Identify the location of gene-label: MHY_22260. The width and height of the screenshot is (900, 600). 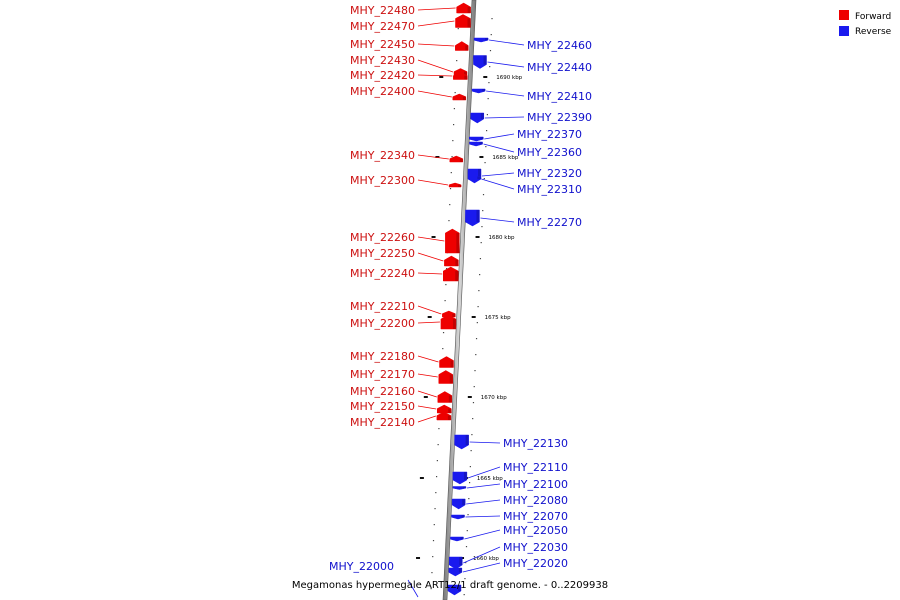
(382, 237).